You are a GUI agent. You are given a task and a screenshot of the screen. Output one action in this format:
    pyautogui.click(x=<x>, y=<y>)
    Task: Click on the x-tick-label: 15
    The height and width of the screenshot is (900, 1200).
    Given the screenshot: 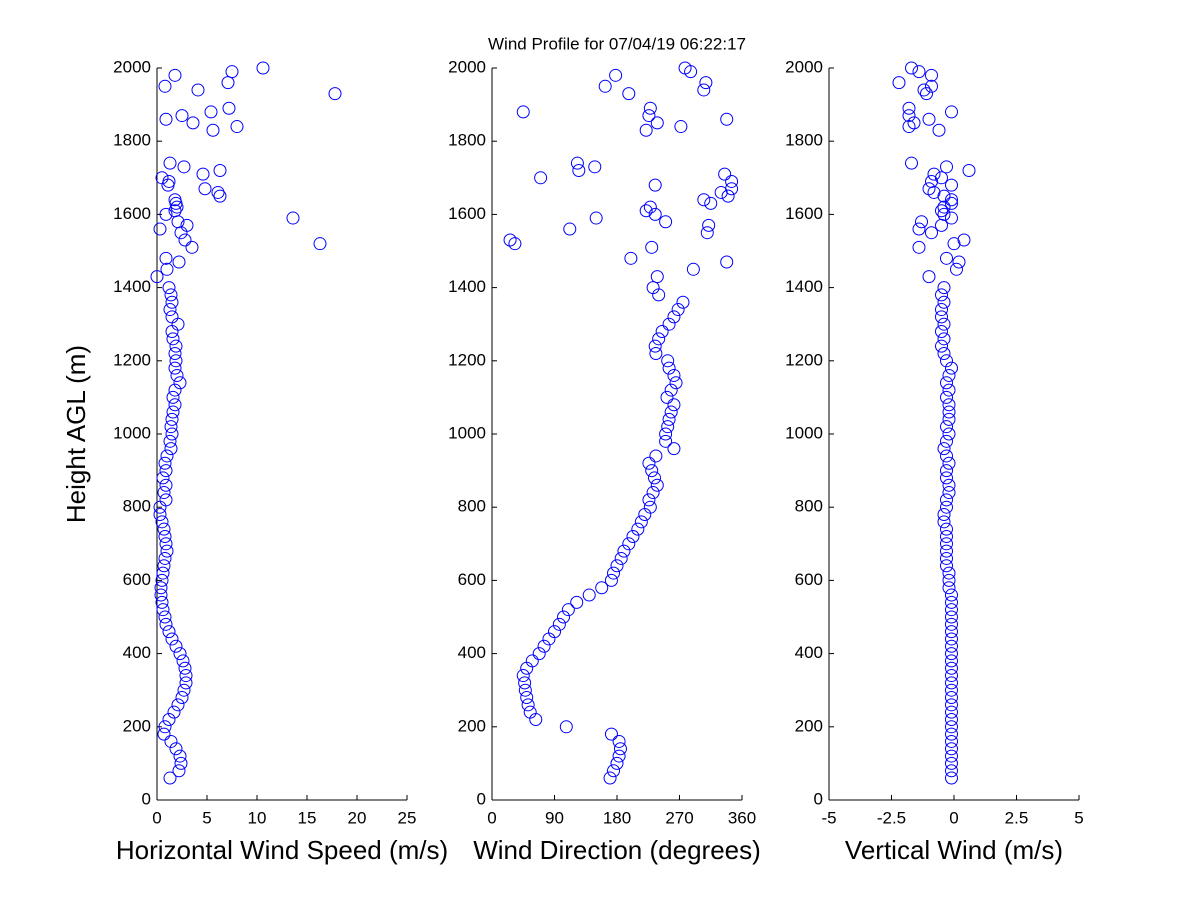 What is the action you would take?
    pyautogui.click(x=307, y=817)
    